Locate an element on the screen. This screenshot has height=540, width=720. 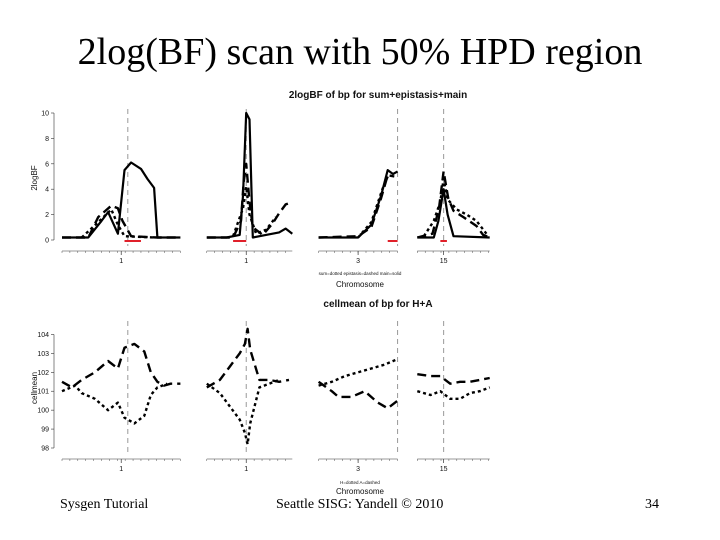
footer-center: Seattle SISG: Yandell © 2010 is located at coordinates (360, 504).